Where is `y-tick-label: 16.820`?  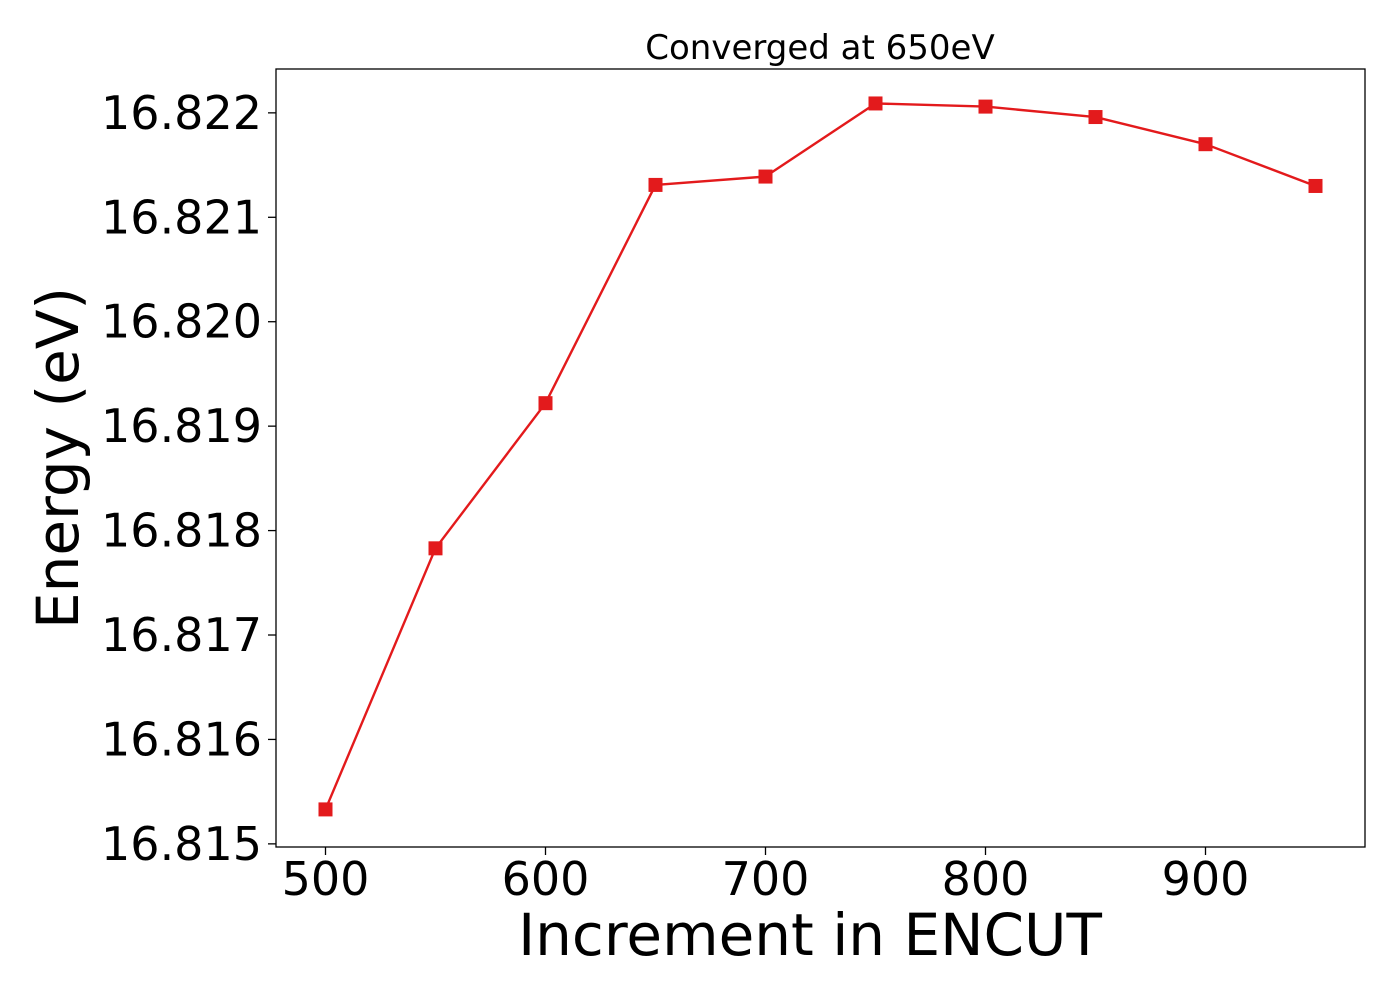
y-tick-label: 16.820 is located at coordinates (181, 322).